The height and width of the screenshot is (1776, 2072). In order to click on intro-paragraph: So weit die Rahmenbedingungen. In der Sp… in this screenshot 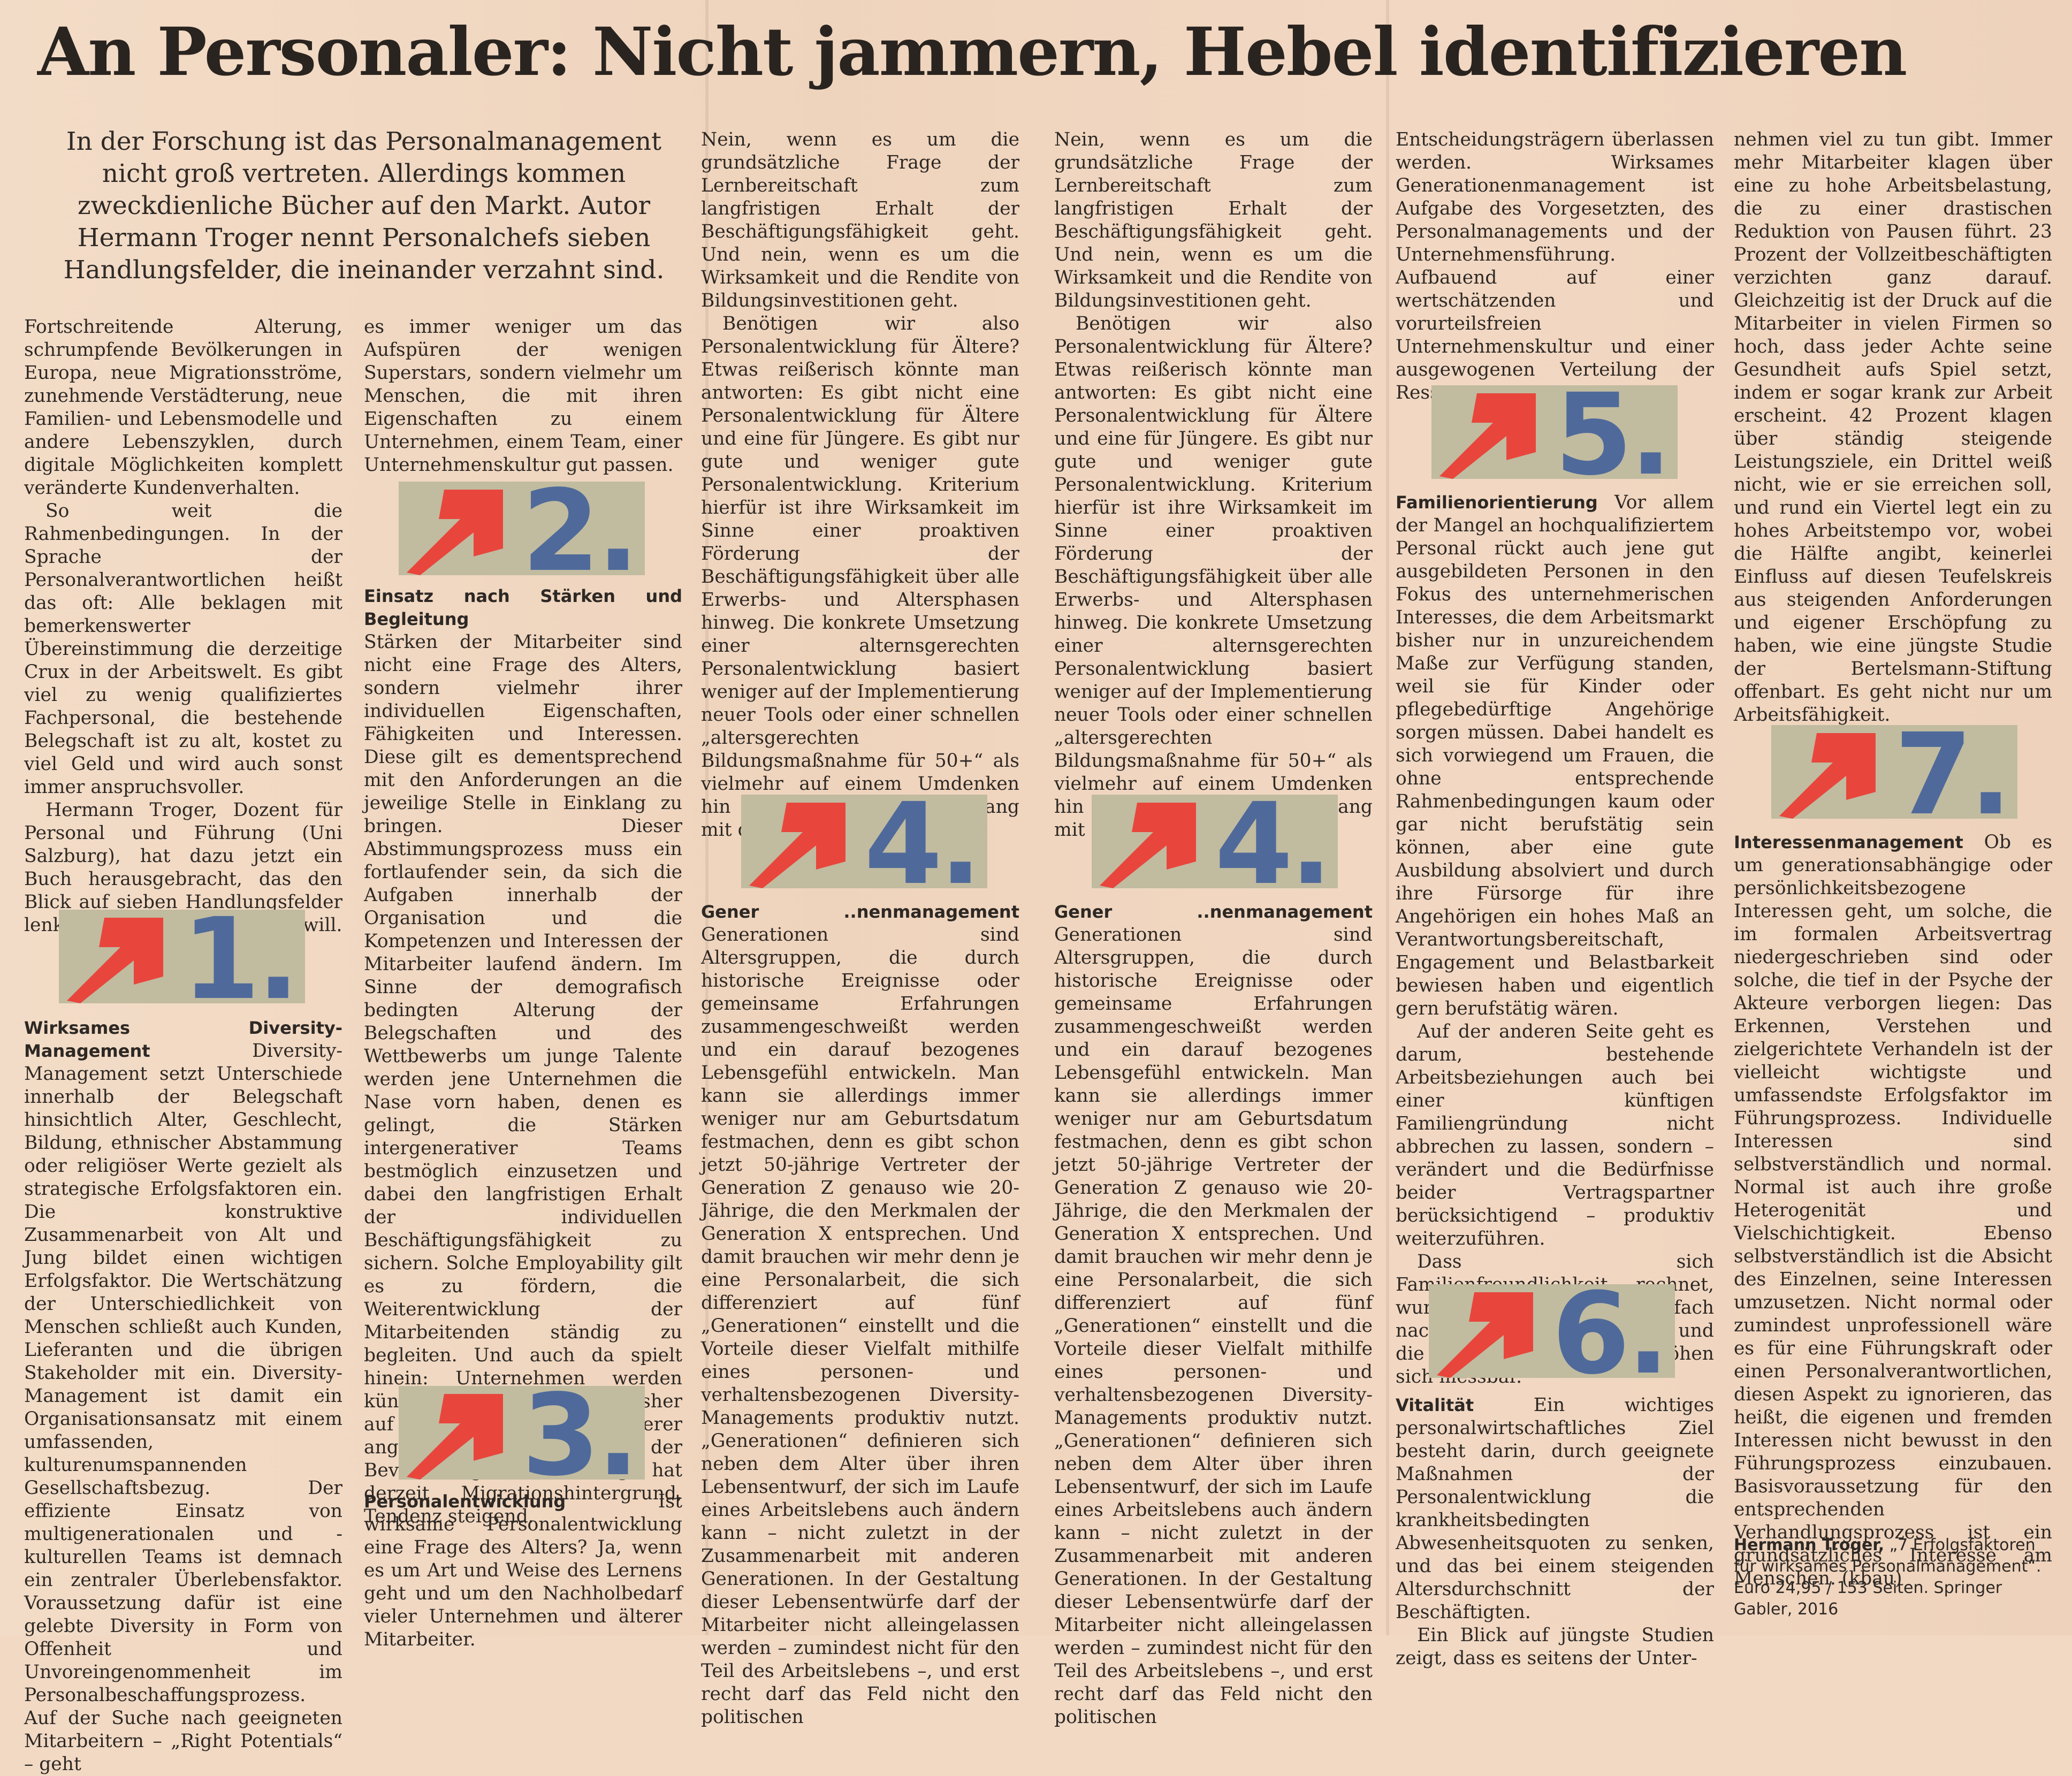, I will do `click(183, 649)`.